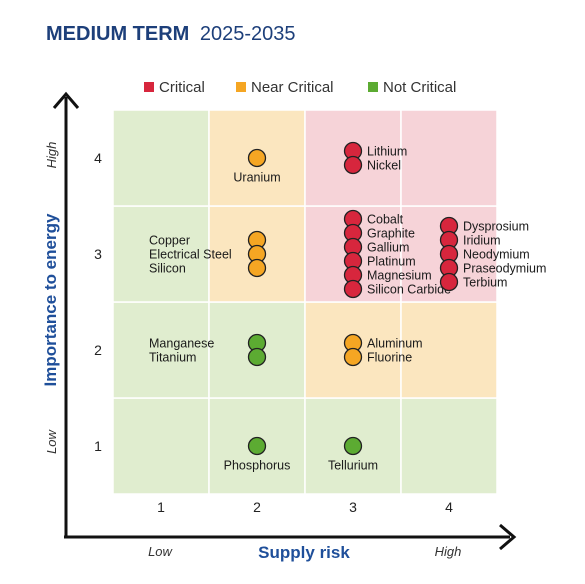 The image size is (585, 584). What do you see at coordinates (353, 446) in the screenshot?
I see `point-tellurium` at bounding box center [353, 446].